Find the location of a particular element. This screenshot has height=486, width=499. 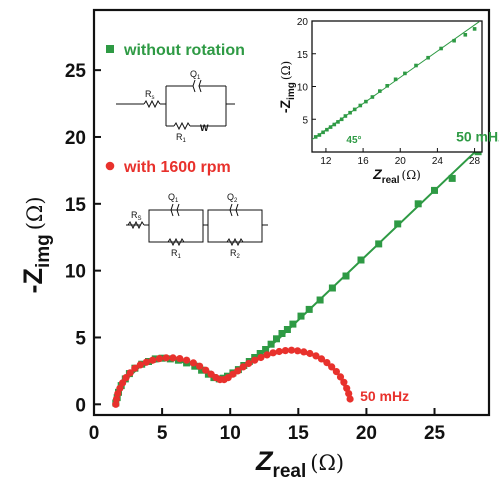

equivalent-circuit-bottom-labels: Q1 Q2 RS R1 R2 is located at coordinates (186, 226).